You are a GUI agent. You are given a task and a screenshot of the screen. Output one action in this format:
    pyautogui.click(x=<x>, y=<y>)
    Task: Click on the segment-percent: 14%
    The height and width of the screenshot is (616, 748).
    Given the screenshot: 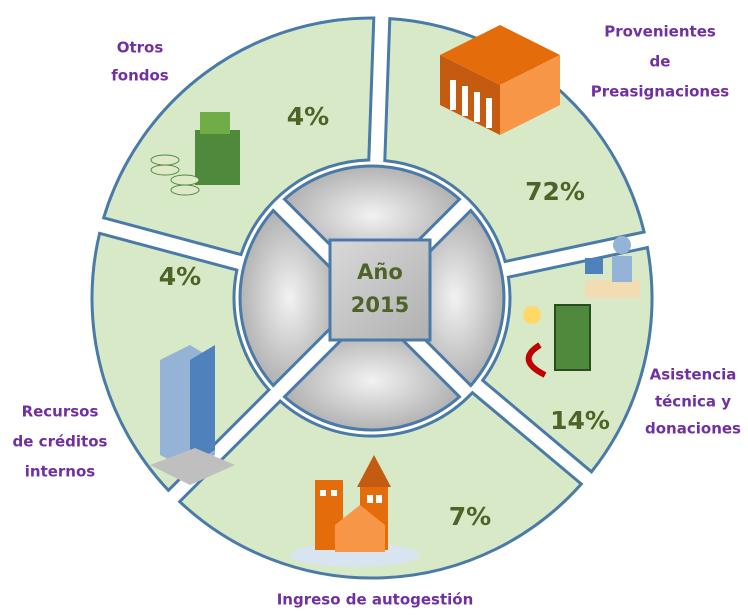 What is the action you would take?
    pyautogui.click(x=580, y=420)
    